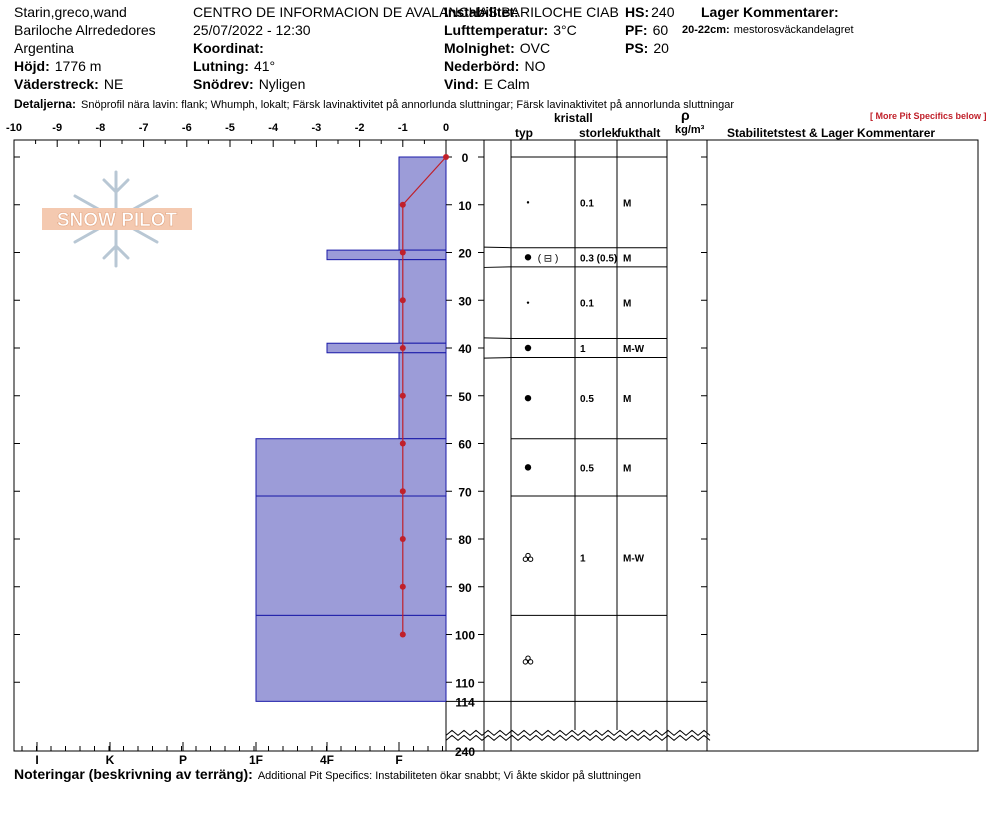 This screenshot has height=840, width=994. What do you see at coordinates (58, 66) in the screenshot?
I see `elevation: Höjd: 1776 m` at bounding box center [58, 66].